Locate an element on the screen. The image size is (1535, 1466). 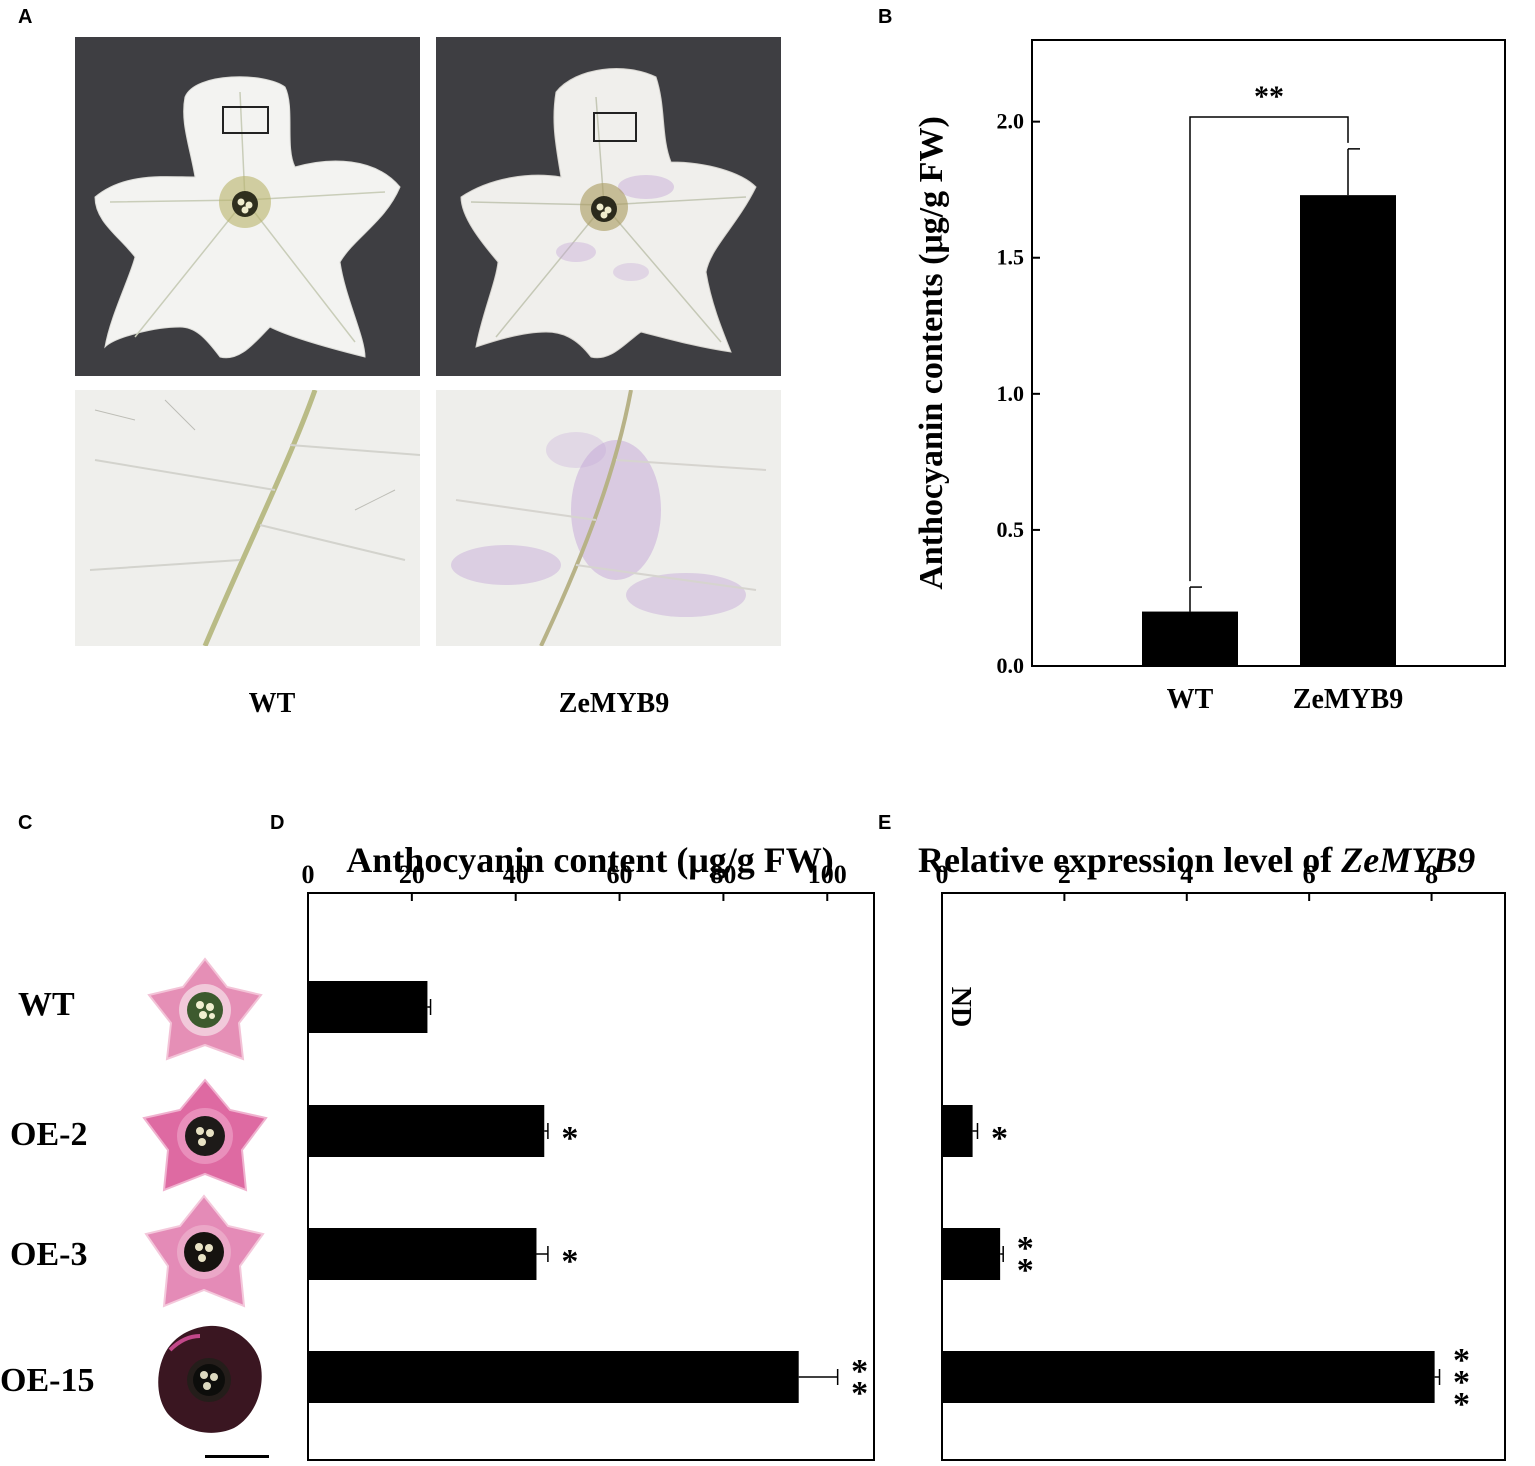
chart-d-xtick-label: 20 is located at coordinates (412, 874).